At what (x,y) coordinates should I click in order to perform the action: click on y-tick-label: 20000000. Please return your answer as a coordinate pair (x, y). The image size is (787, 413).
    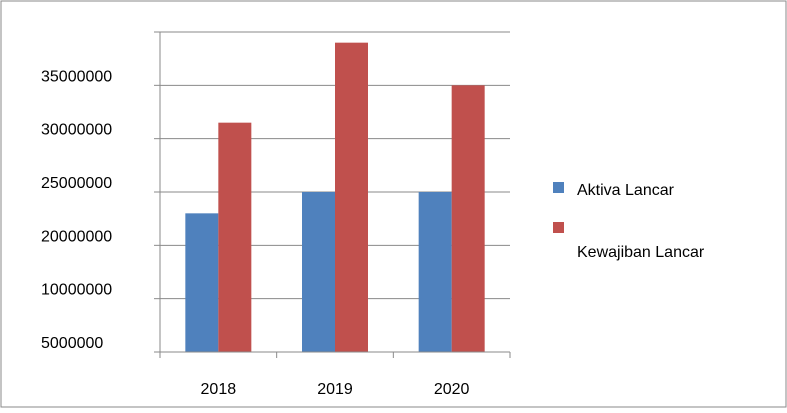
    Looking at the image, I should click on (76, 236).